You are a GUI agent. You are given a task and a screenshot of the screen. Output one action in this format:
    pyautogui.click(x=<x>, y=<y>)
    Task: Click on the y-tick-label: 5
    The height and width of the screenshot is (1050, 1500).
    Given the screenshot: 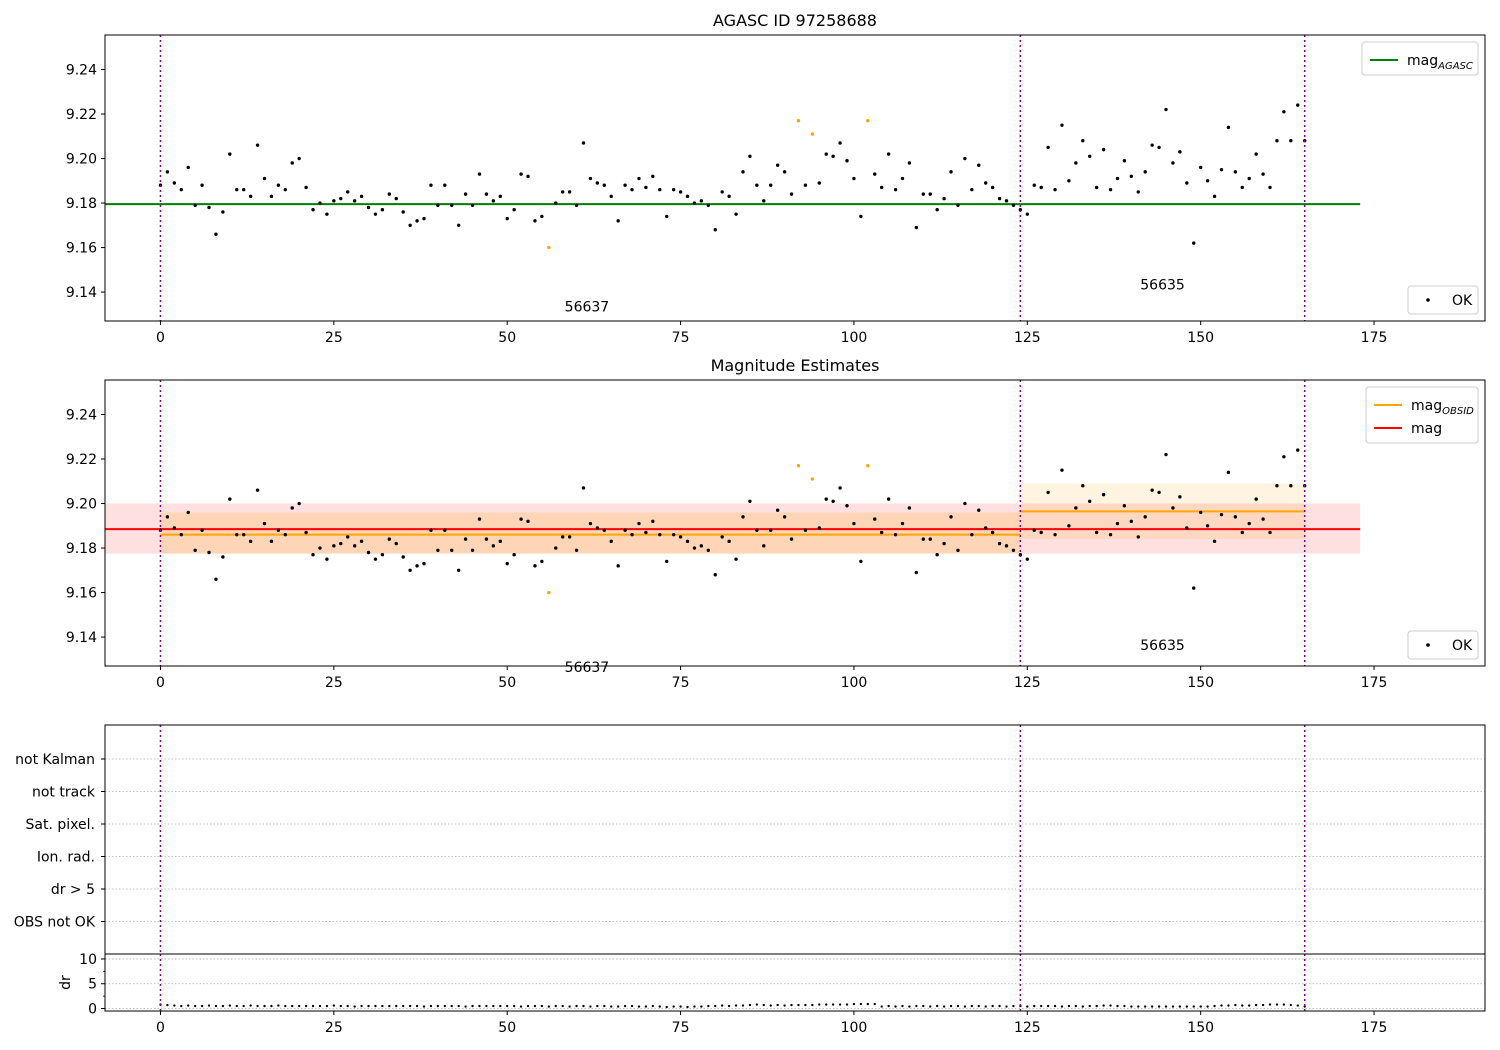 What is the action you would take?
    pyautogui.click(x=92, y=985)
    